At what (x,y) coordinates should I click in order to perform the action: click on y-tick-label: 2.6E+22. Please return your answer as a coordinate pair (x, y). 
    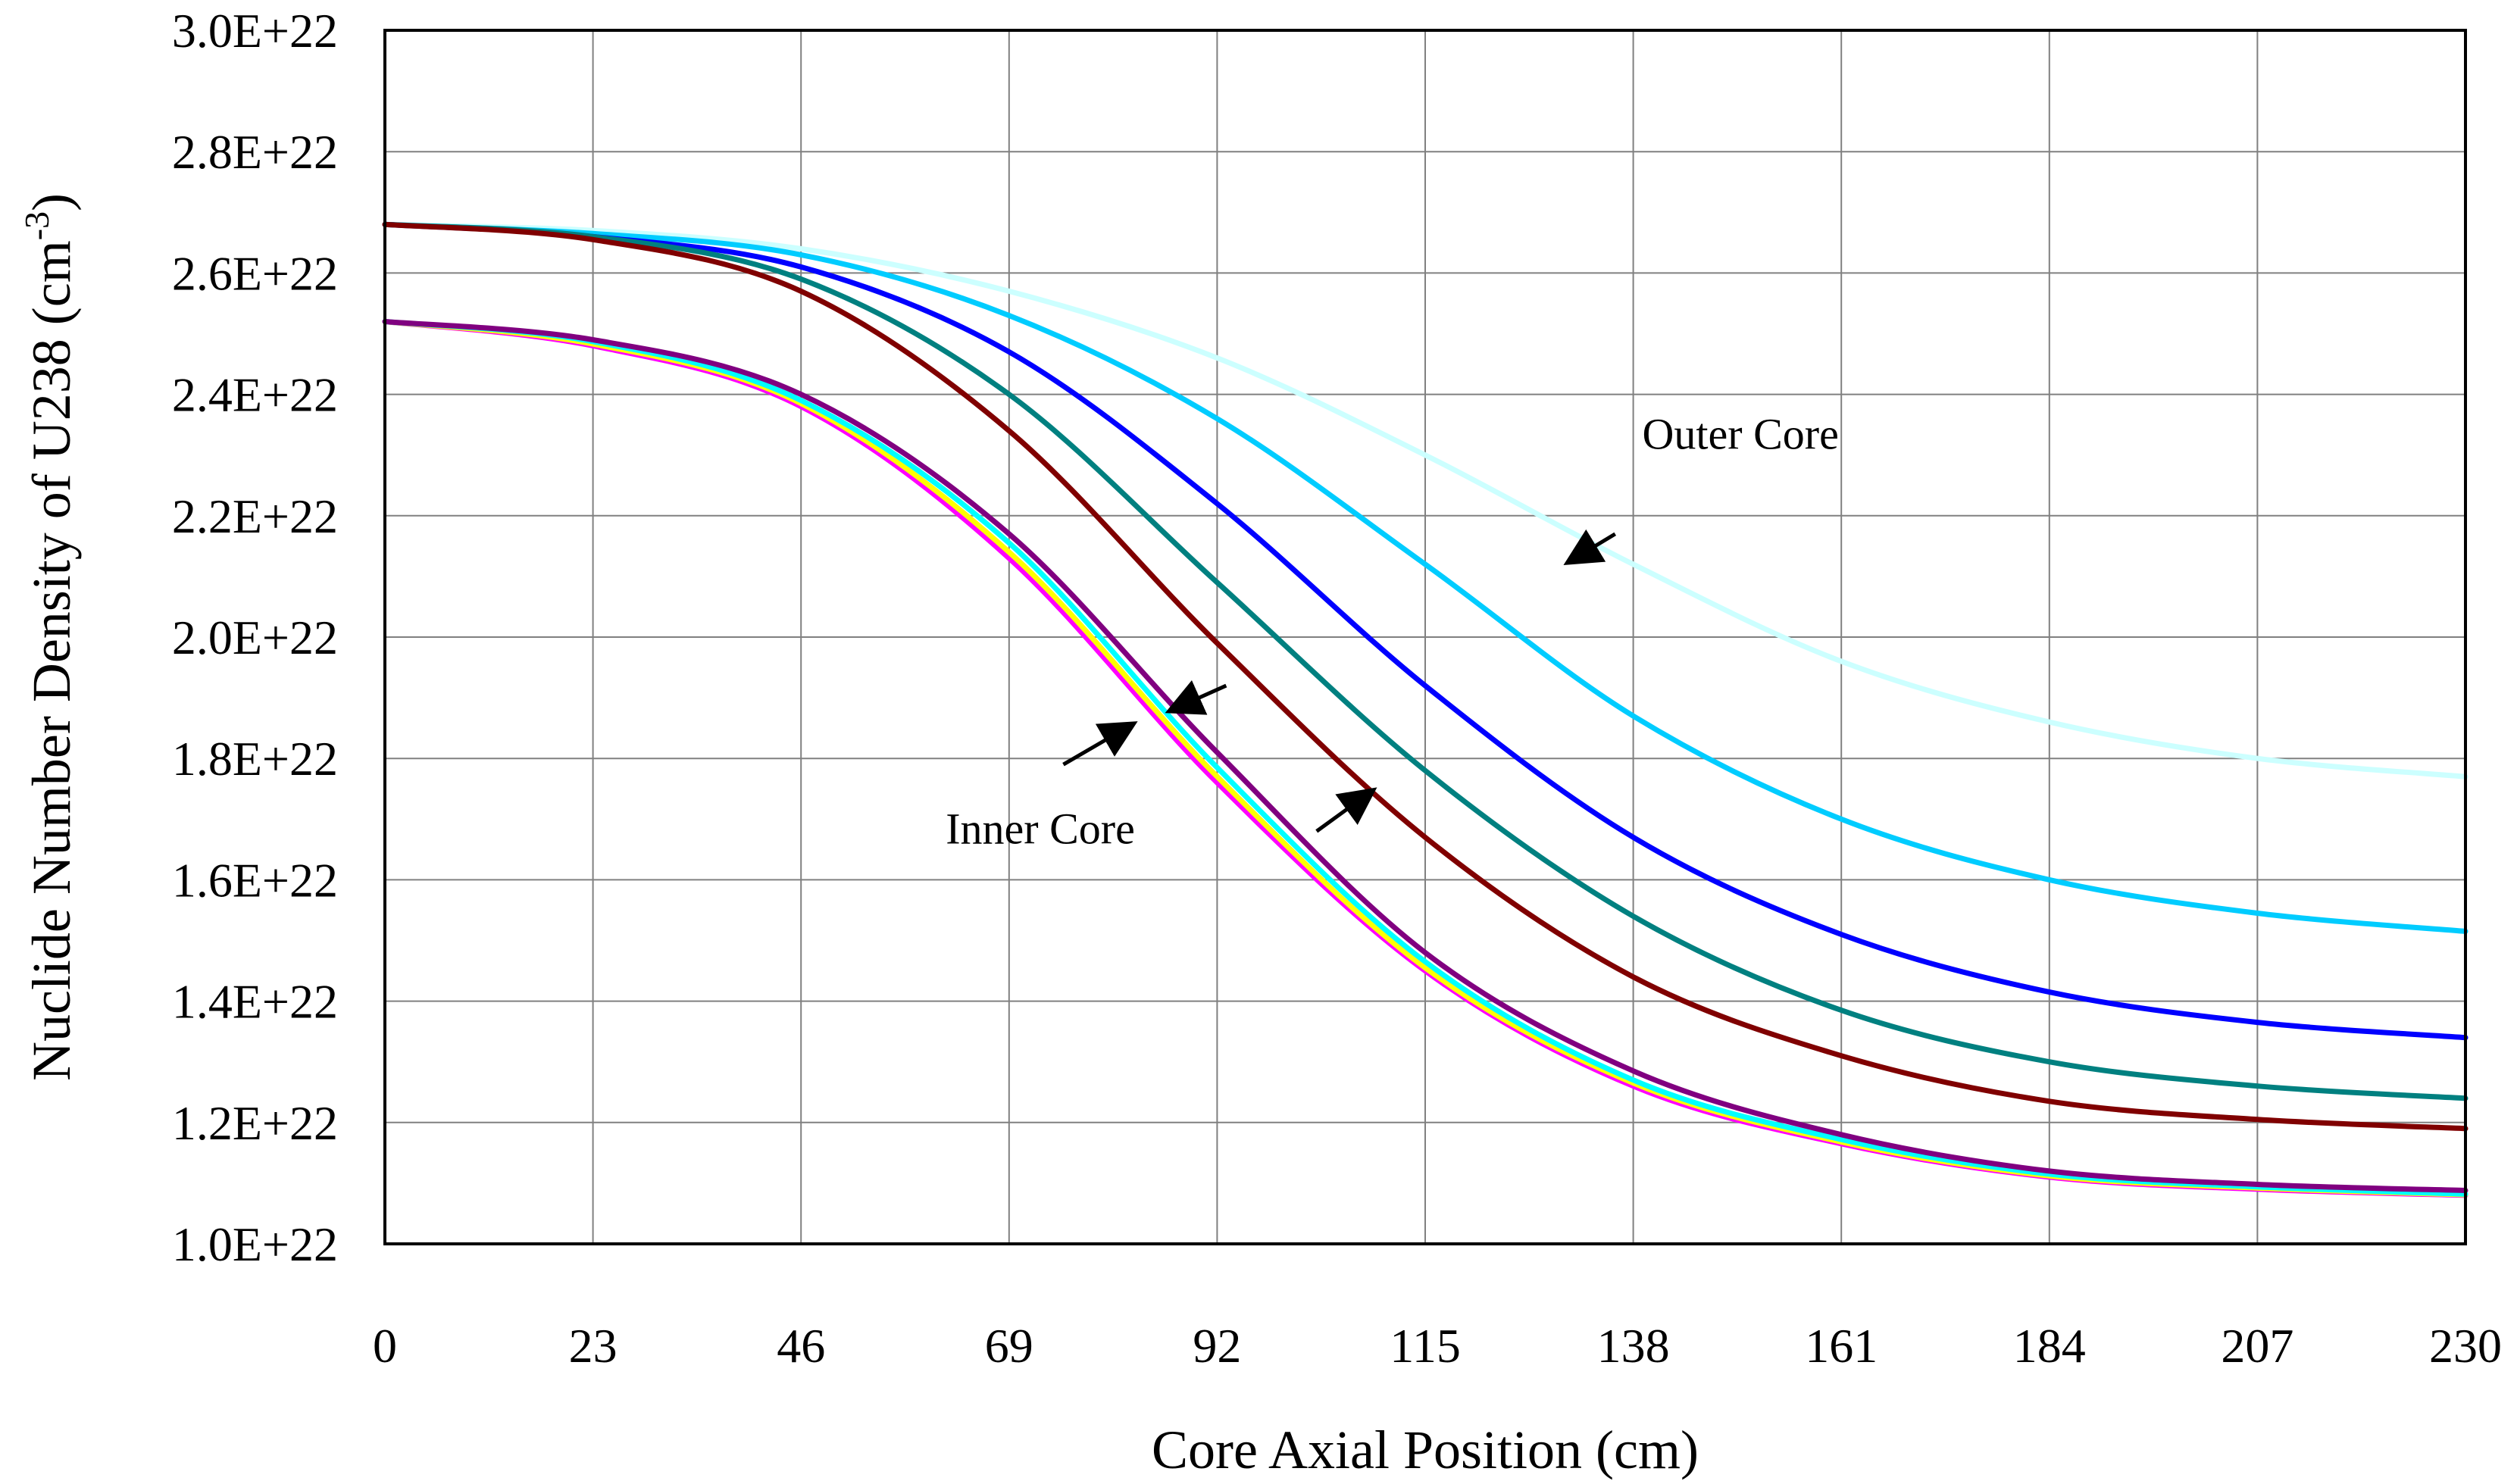
    Looking at the image, I should click on (255, 273).